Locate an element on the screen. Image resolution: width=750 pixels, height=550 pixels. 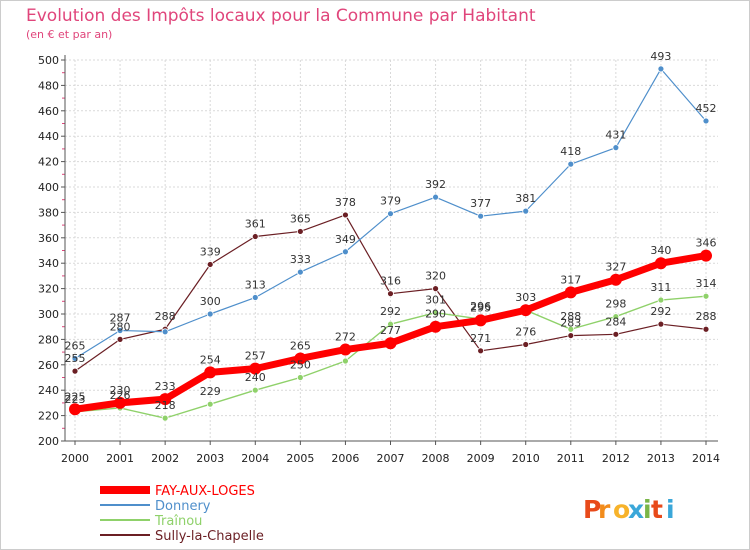
data-label: 340 is located at coordinates (660, 250).